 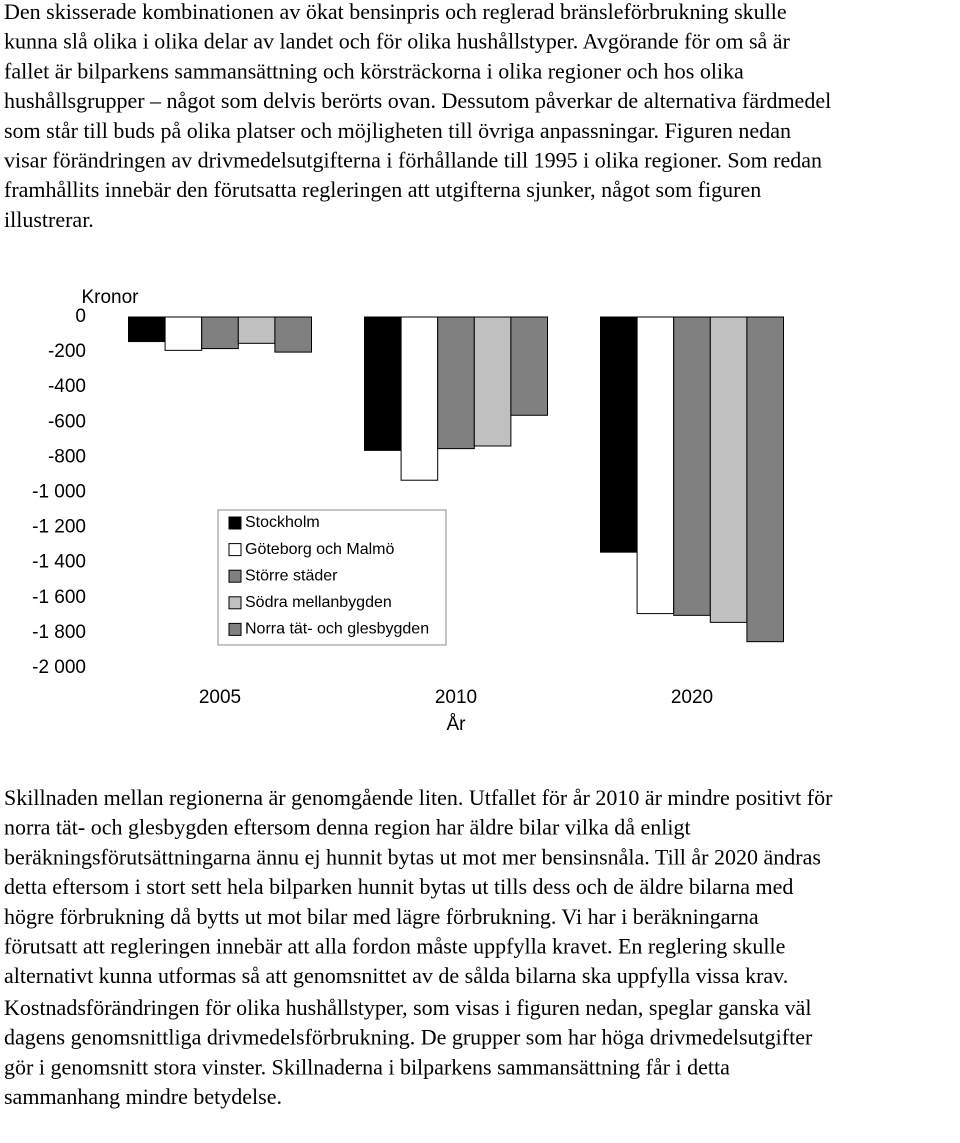 I want to click on y-axis-label: Kronor, so click(x=110, y=297).